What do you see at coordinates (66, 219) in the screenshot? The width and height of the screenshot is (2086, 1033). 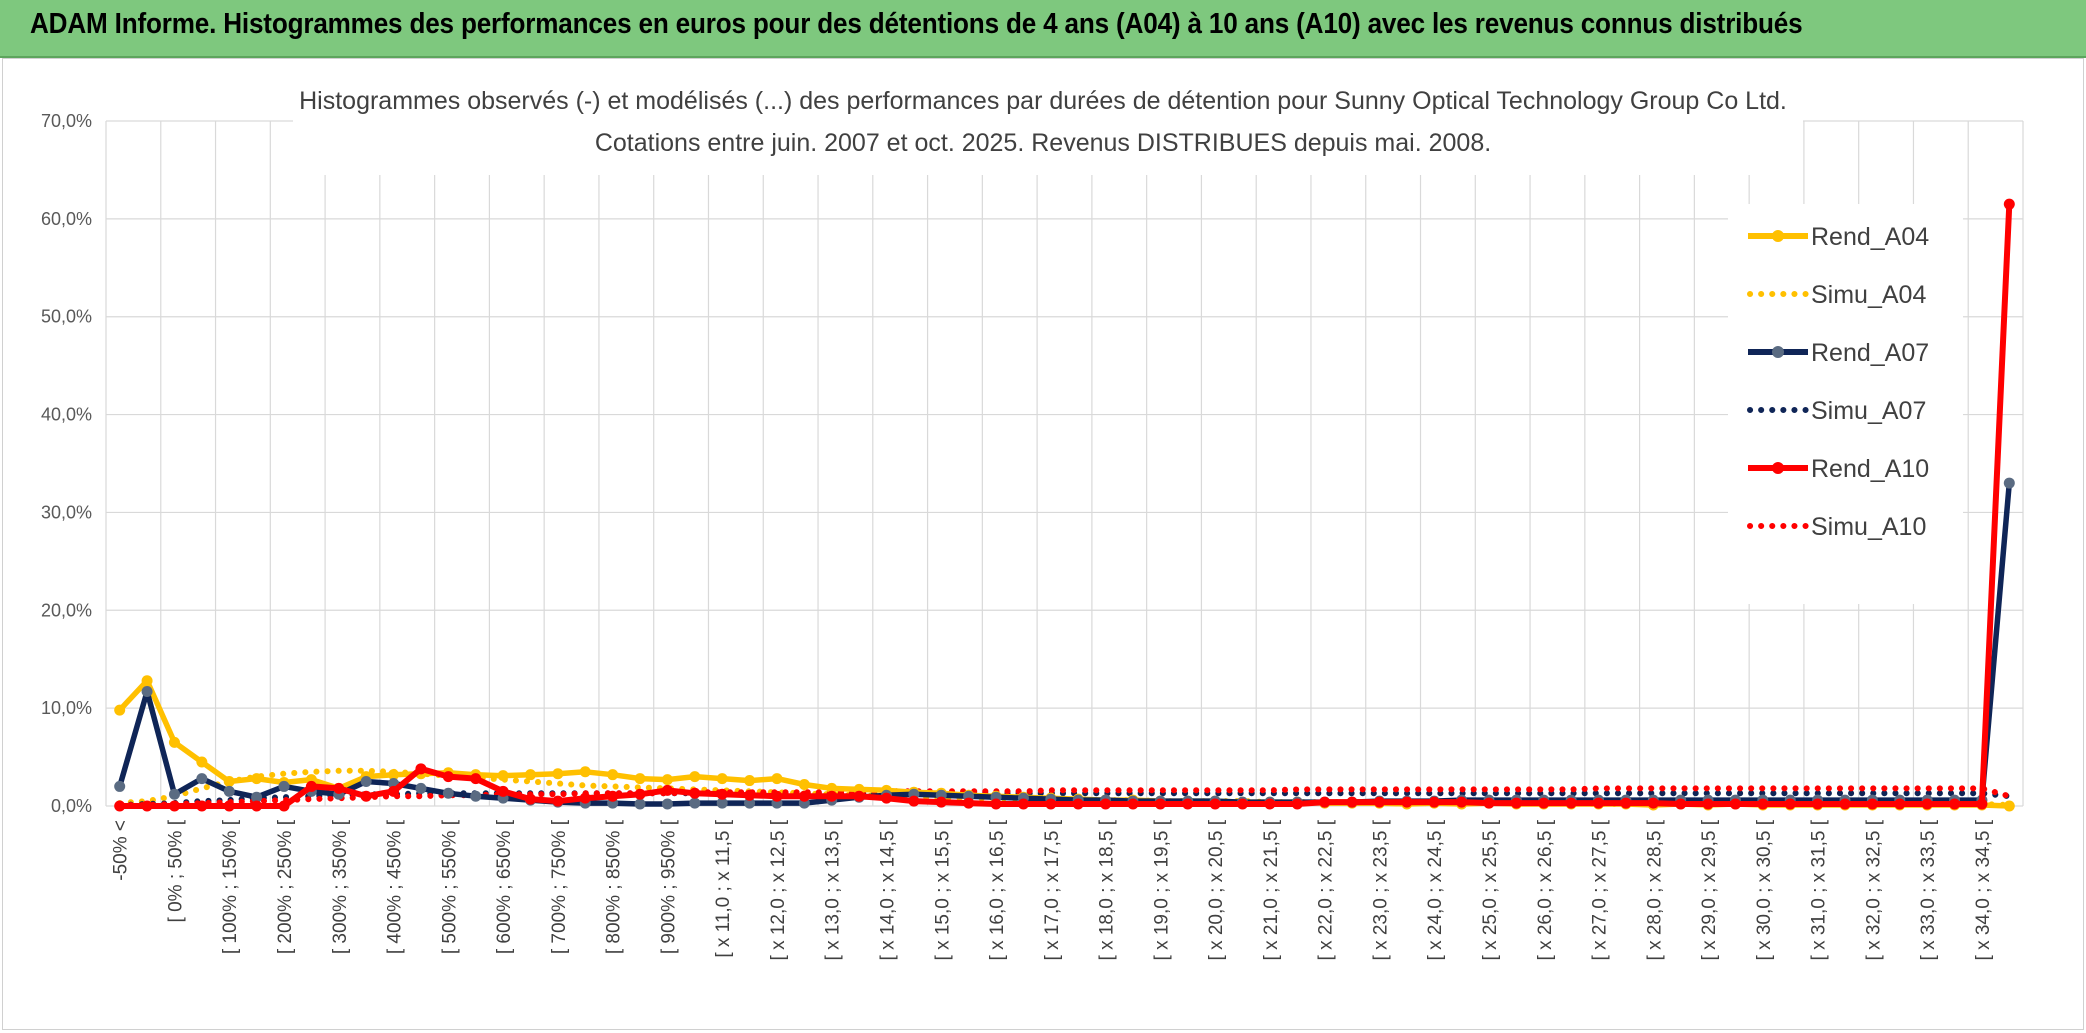 I see `y-tick-label: 60,0%` at bounding box center [66, 219].